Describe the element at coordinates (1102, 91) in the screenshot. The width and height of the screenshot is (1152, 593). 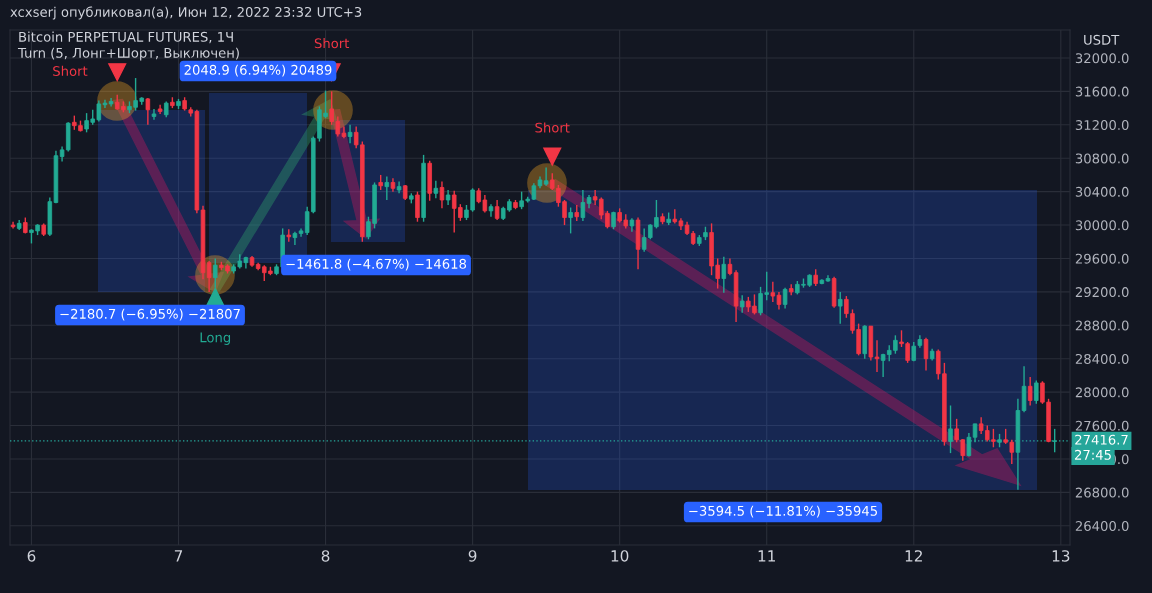
I see `y-tick-label: 31600.0` at that location.